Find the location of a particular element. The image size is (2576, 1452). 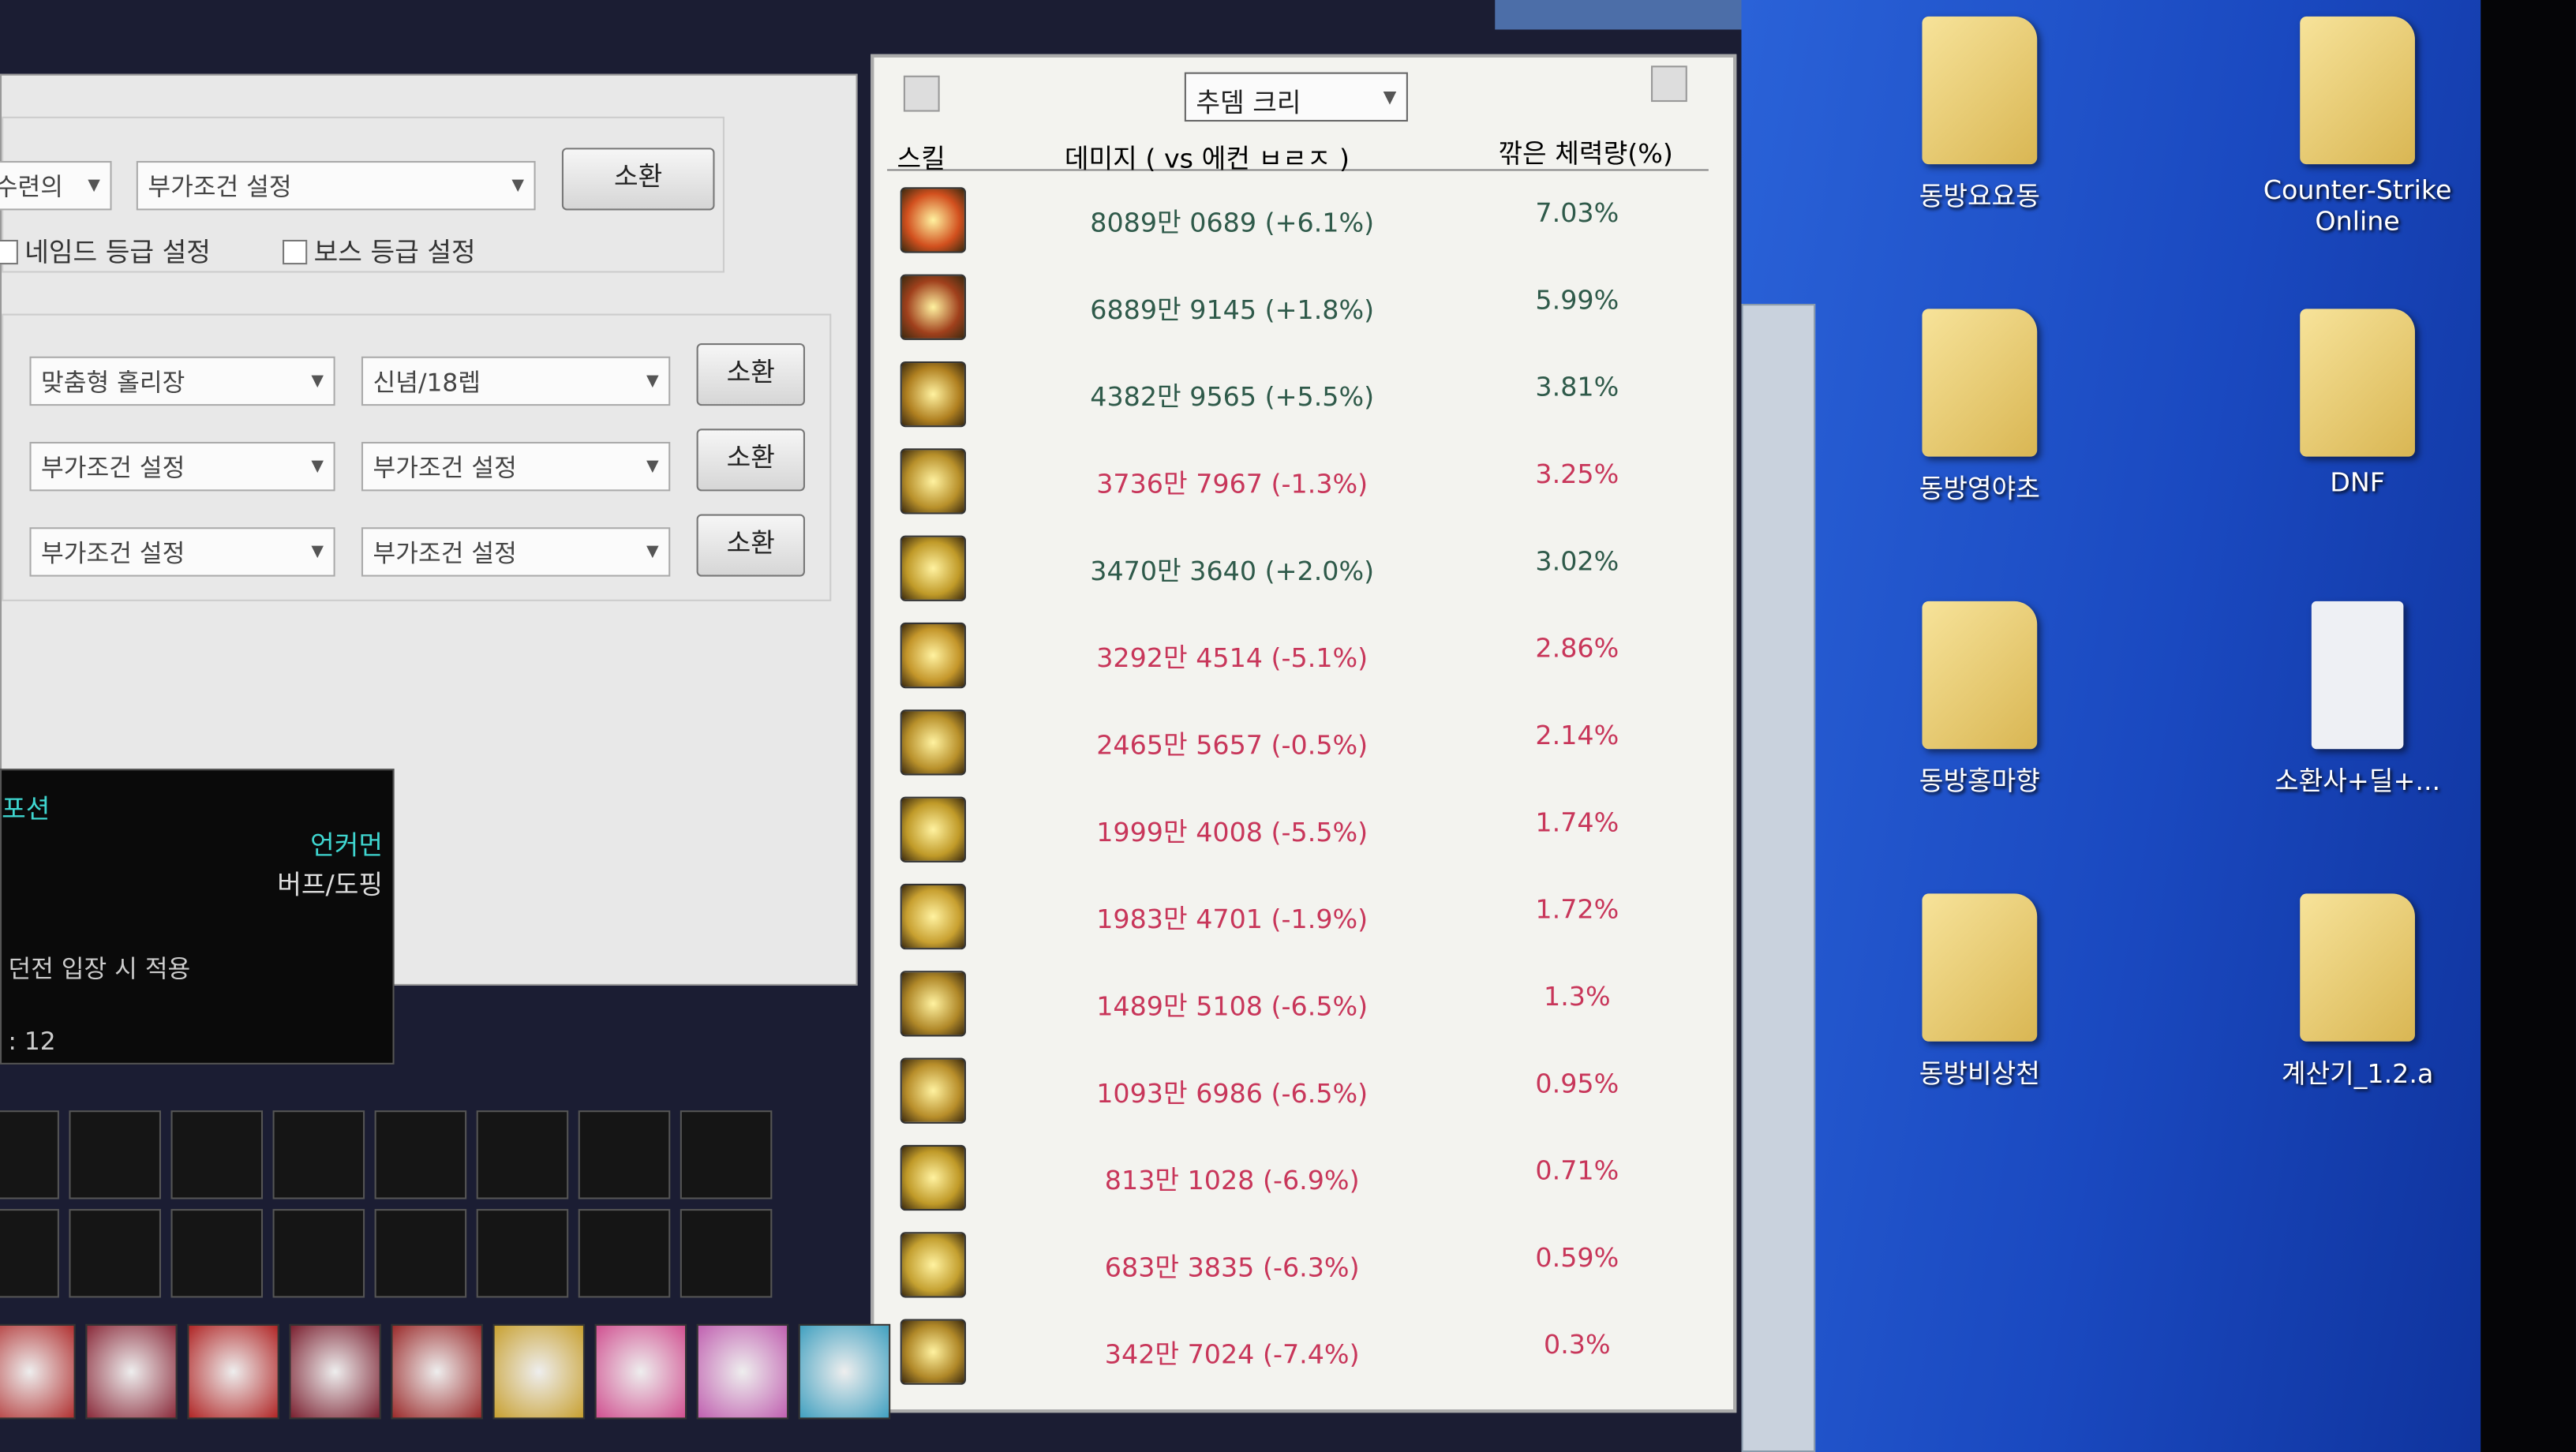

damage-value: 4382만 9565 (+5.5%) is located at coordinates (1232, 396).